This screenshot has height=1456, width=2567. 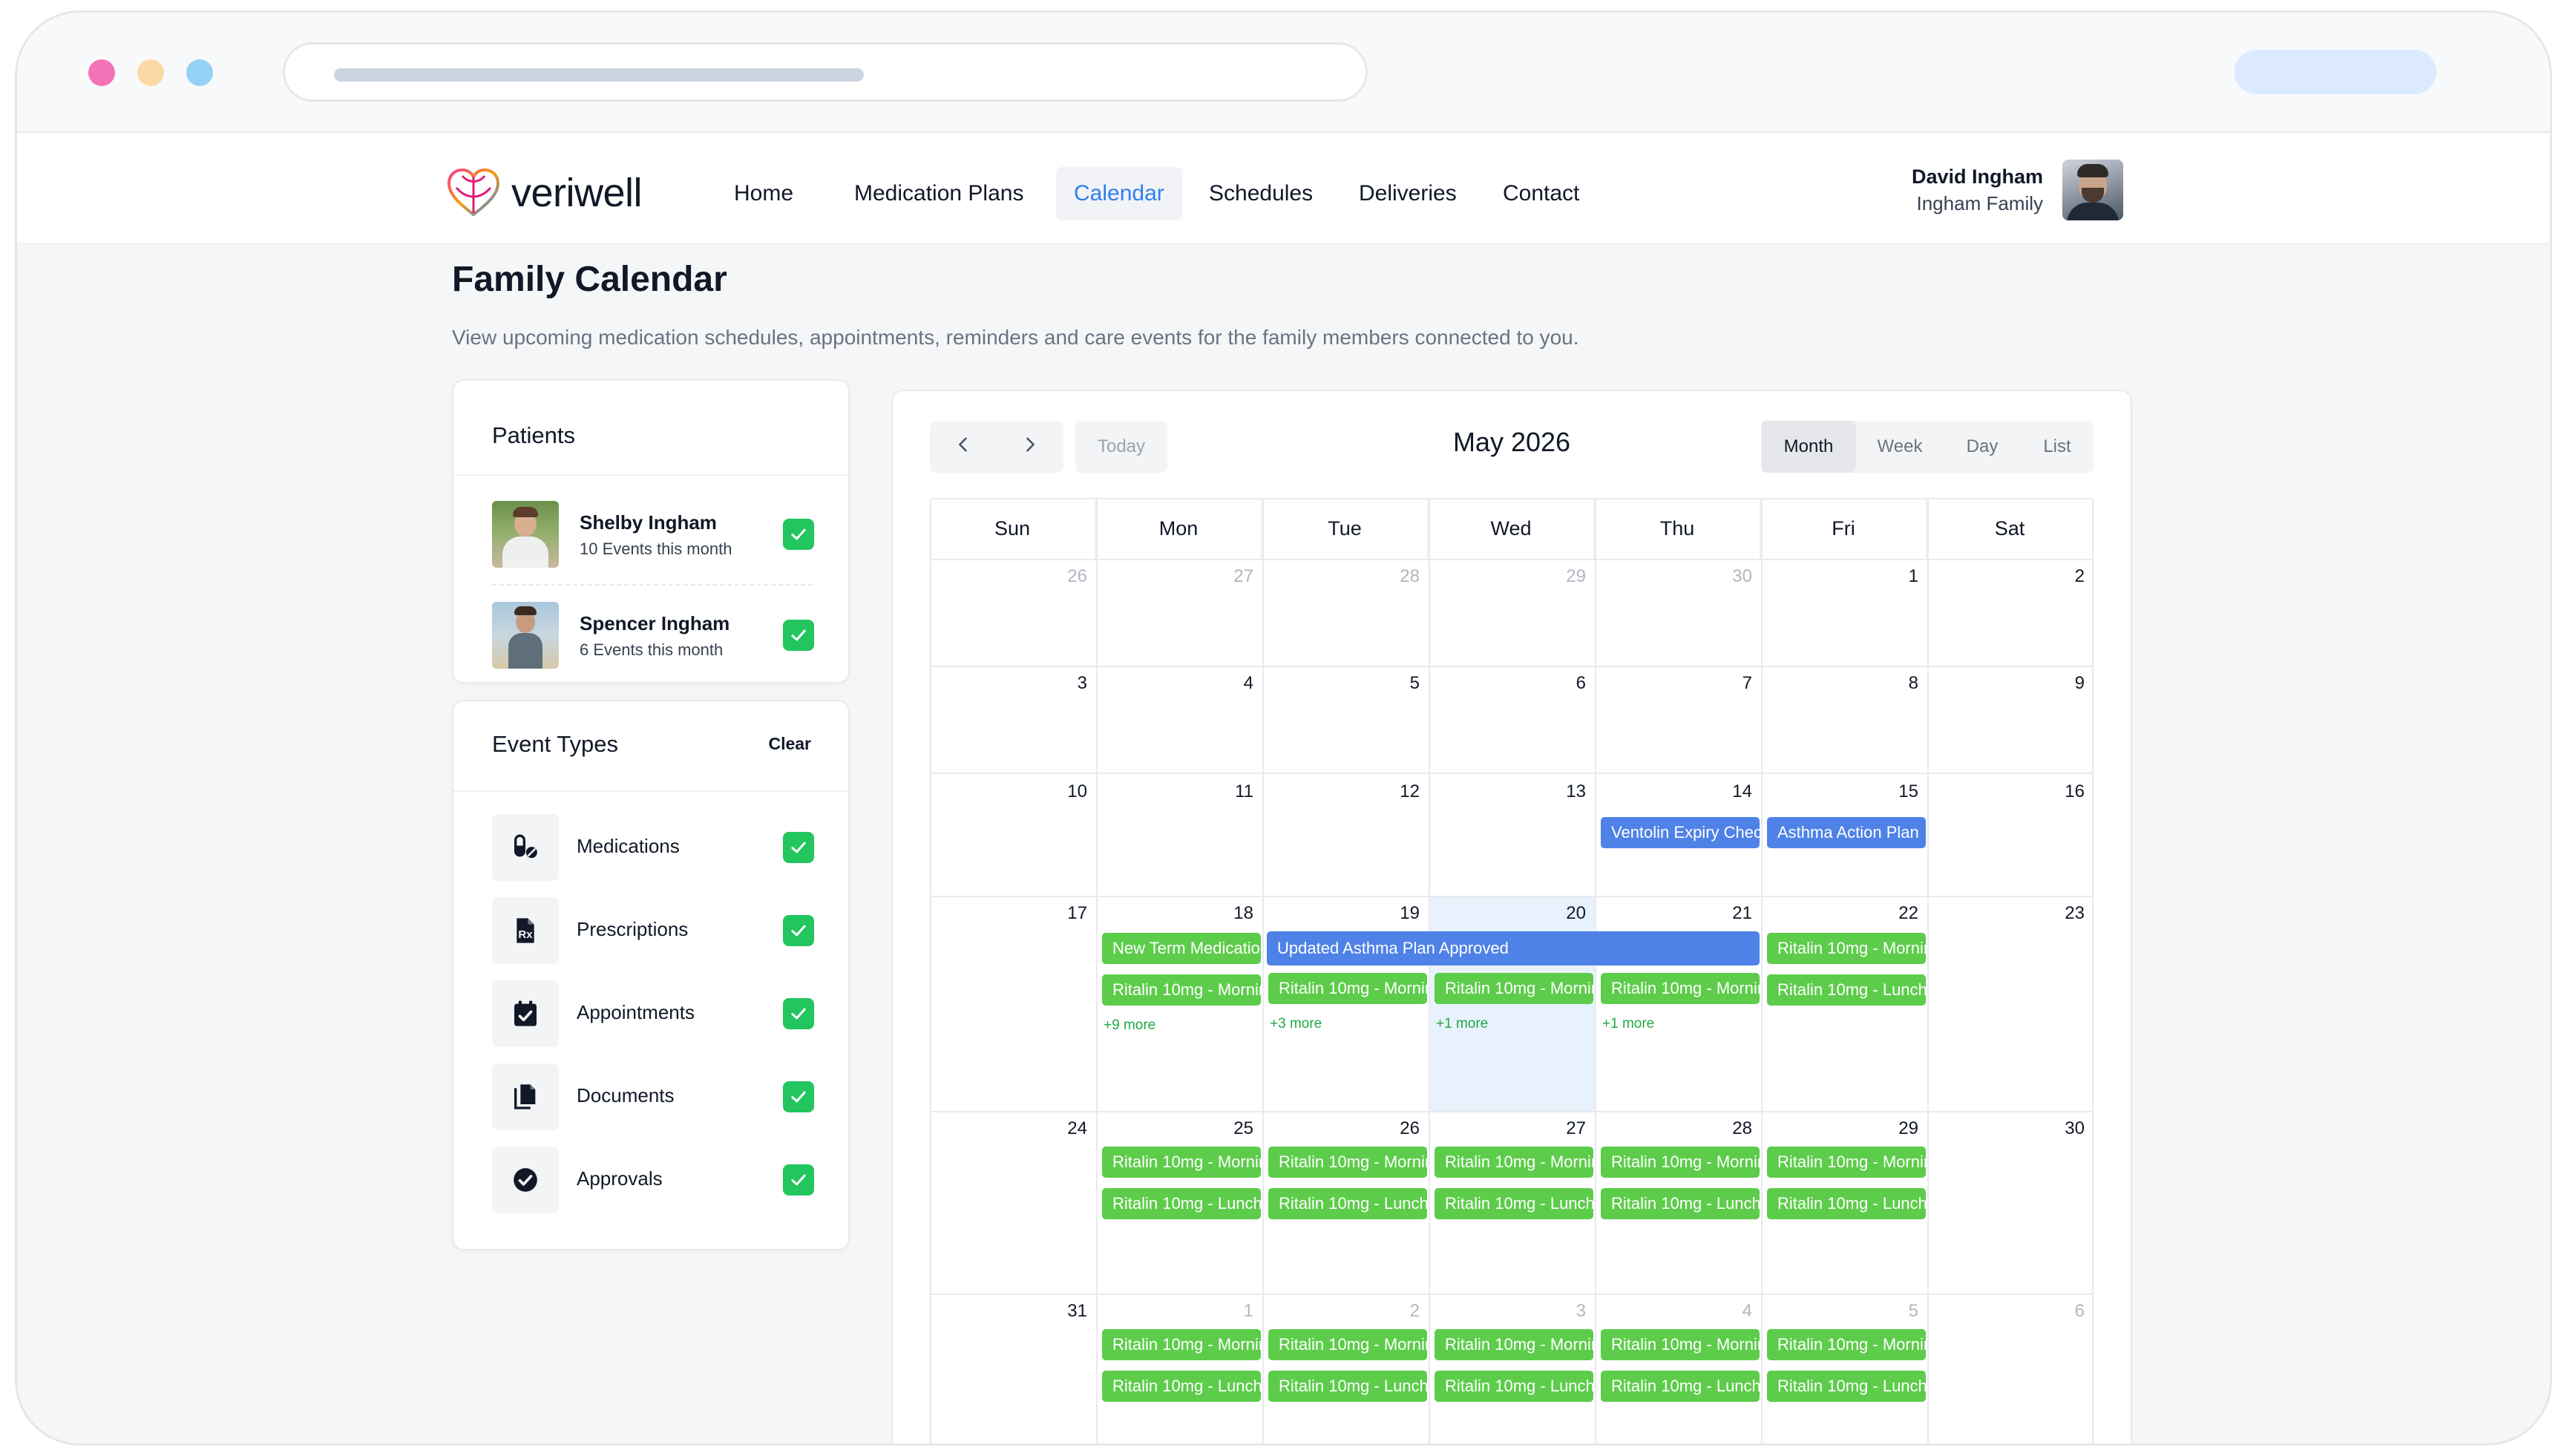 I want to click on day-number: 2, so click(x=1414, y=1311).